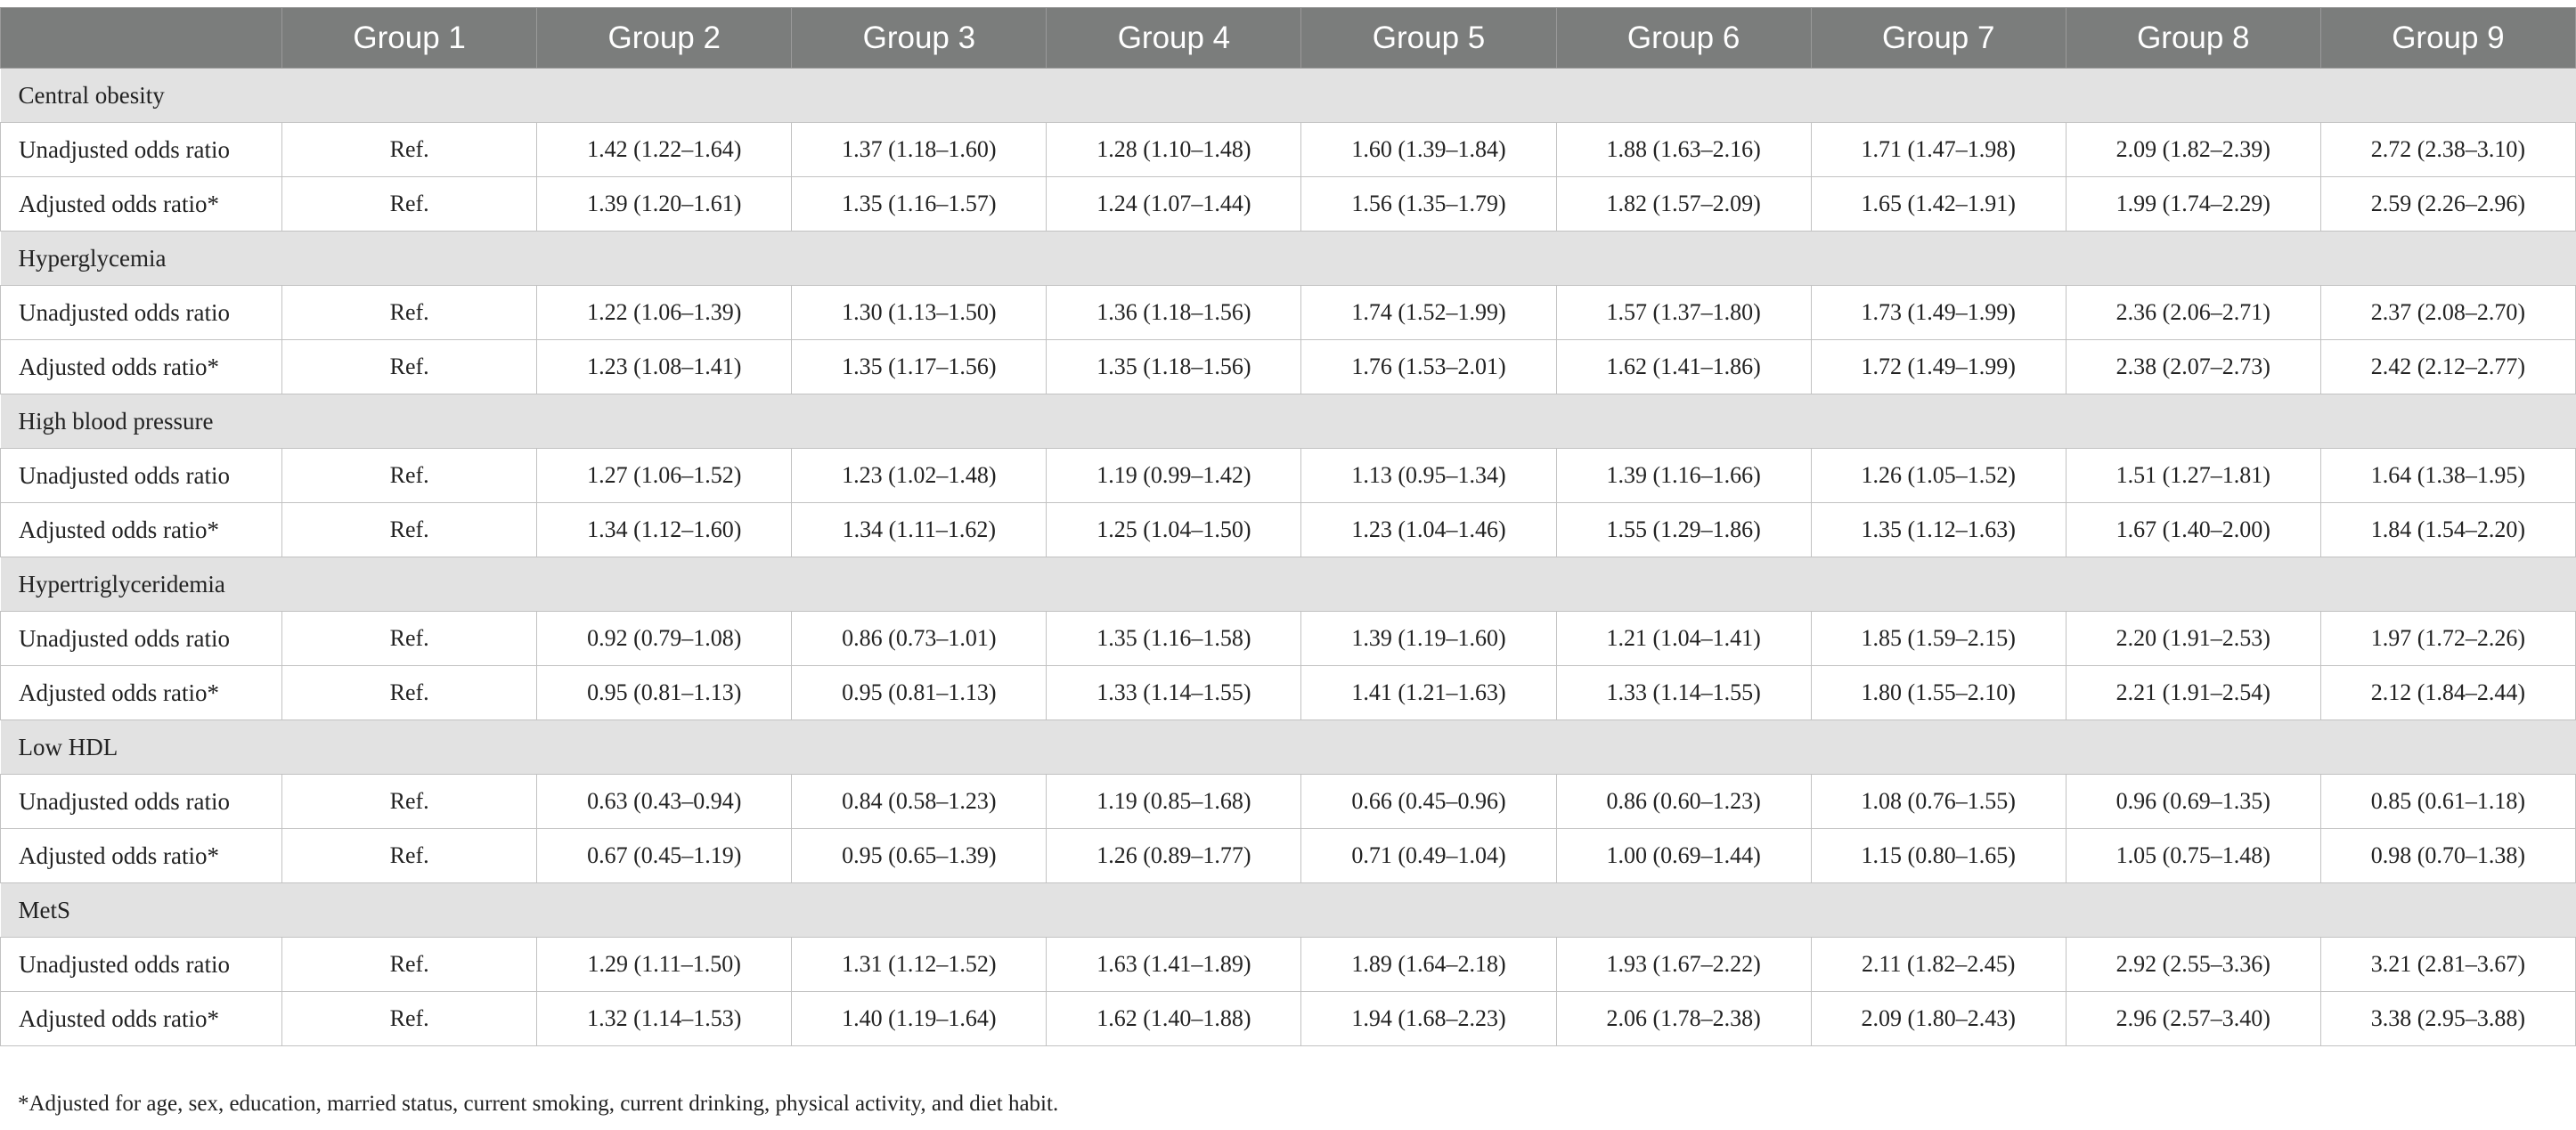 This screenshot has height=1130, width=2576. I want to click on odds-ratio-cell-group-5: 1.23 (1.04–1.46), so click(1429, 529).